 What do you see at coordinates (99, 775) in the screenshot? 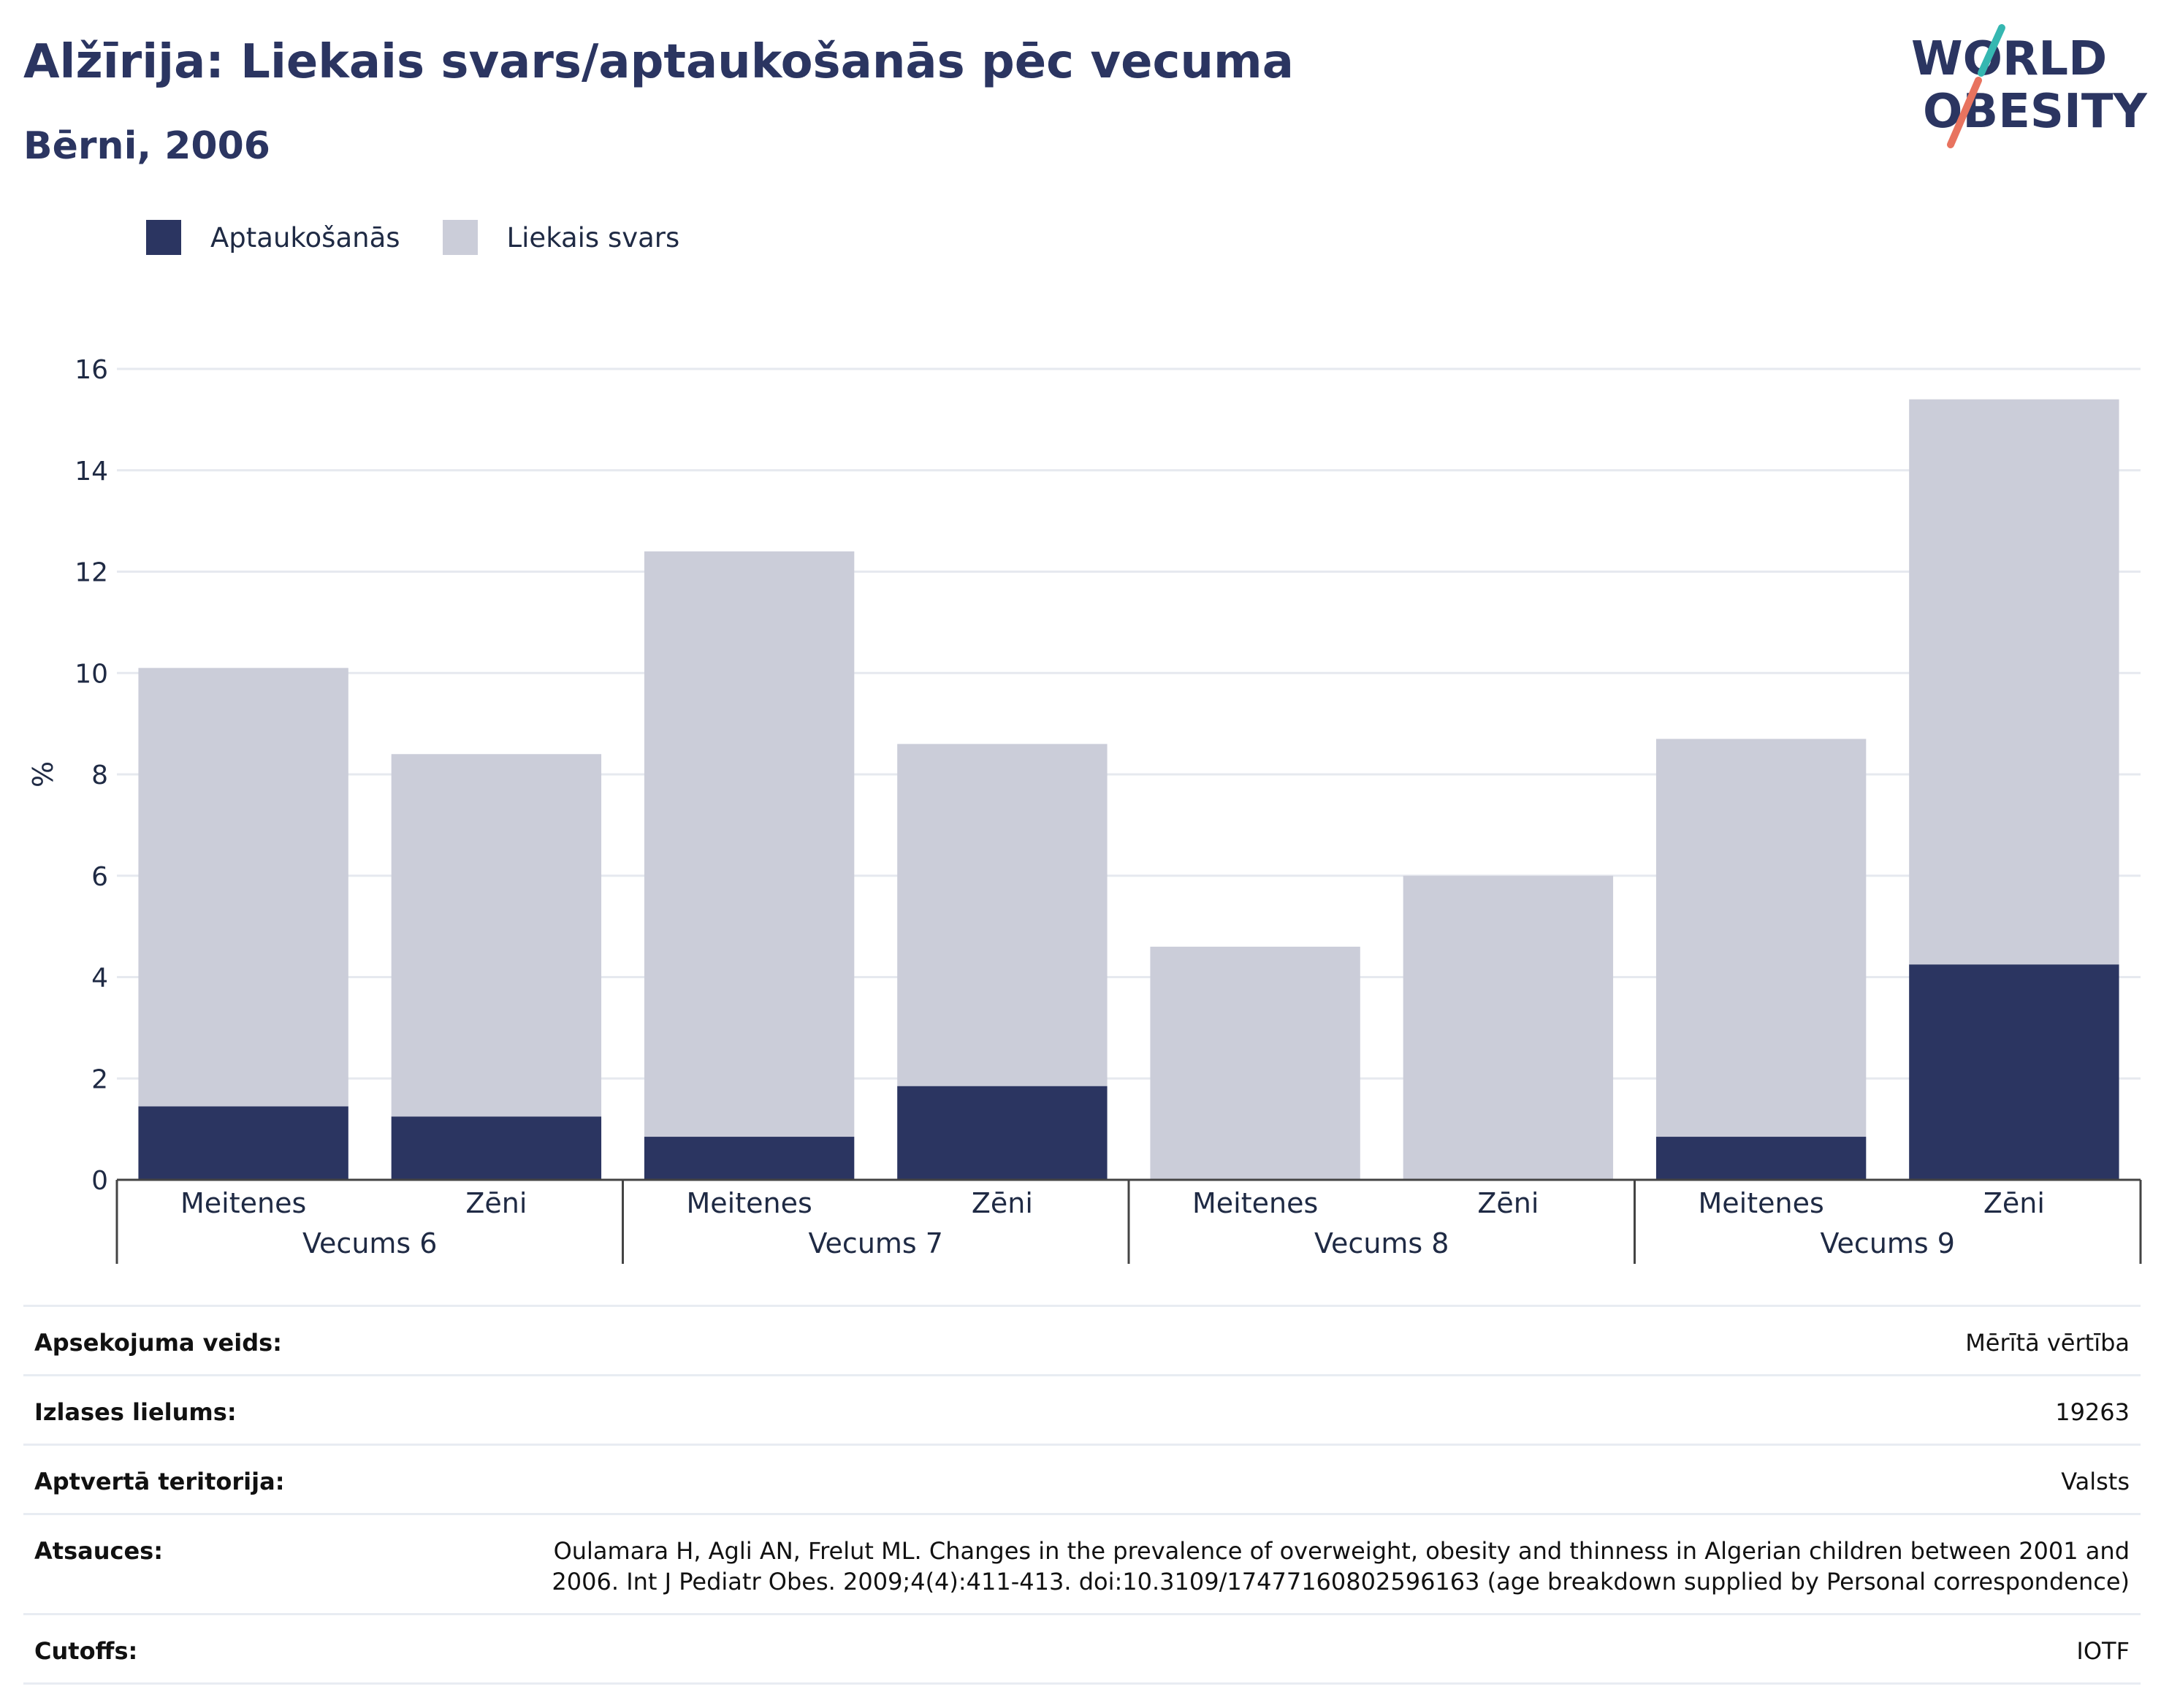
I see `y-tick-label: 8` at bounding box center [99, 775].